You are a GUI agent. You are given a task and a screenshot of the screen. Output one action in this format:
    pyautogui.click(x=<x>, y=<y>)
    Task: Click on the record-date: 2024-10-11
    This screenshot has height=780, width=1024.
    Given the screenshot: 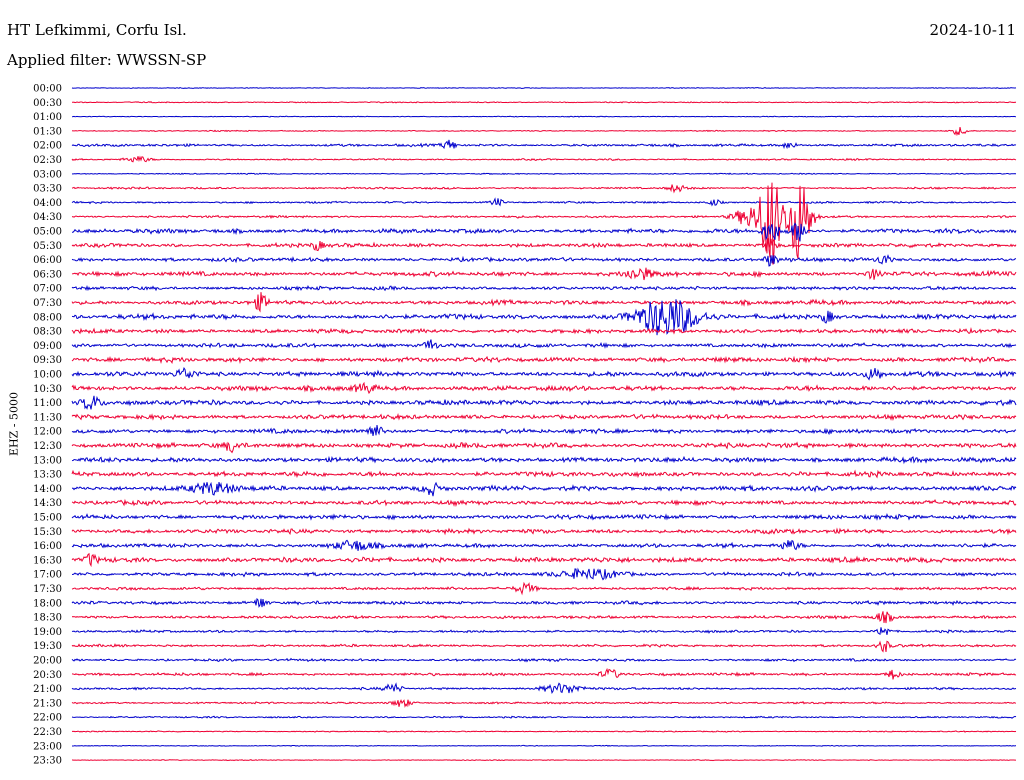 What is the action you would take?
    pyautogui.click(x=972, y=30)
    